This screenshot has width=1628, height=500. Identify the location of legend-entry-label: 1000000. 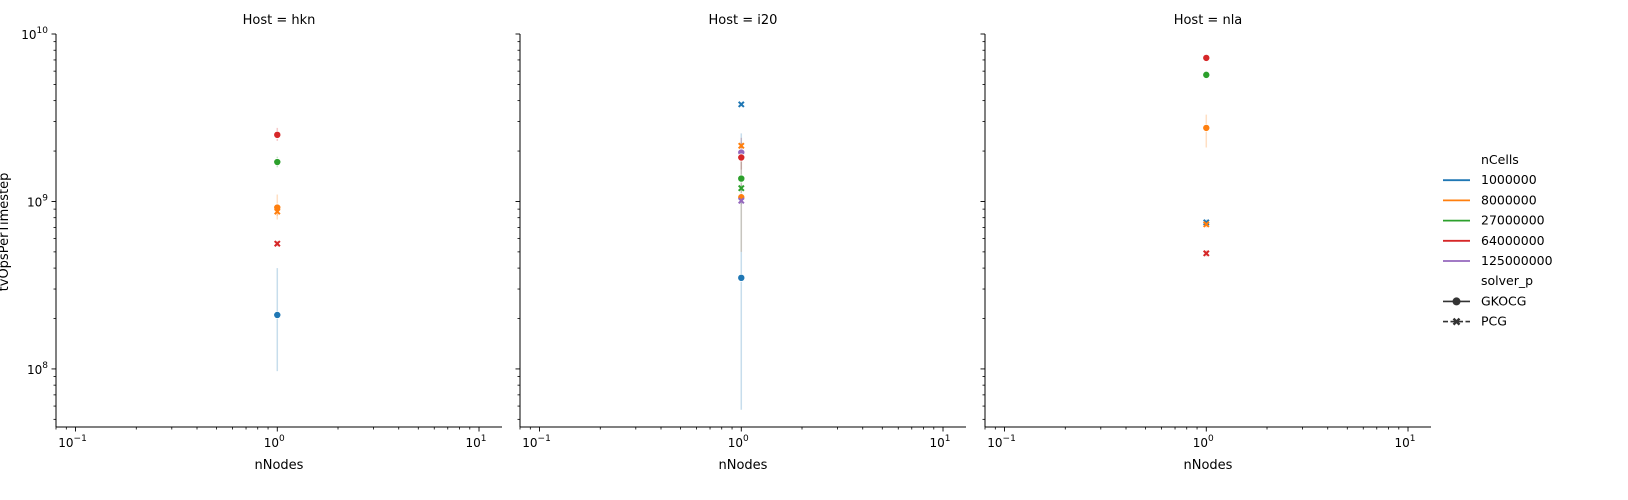
(1509, 179).